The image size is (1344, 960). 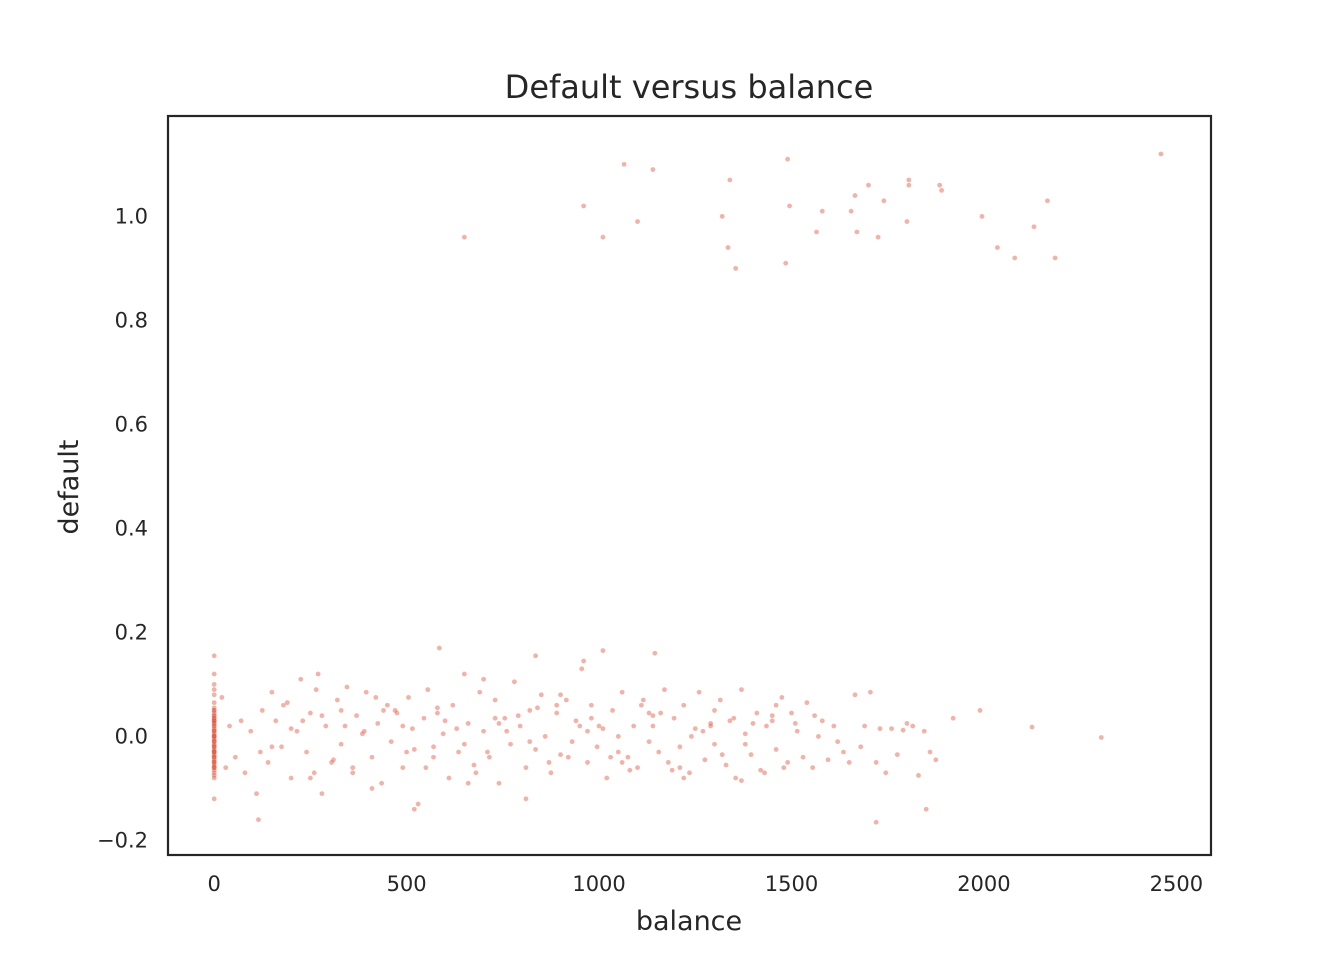 I want to click on y-tick-label: 0.2, so click(x=131, y=632).